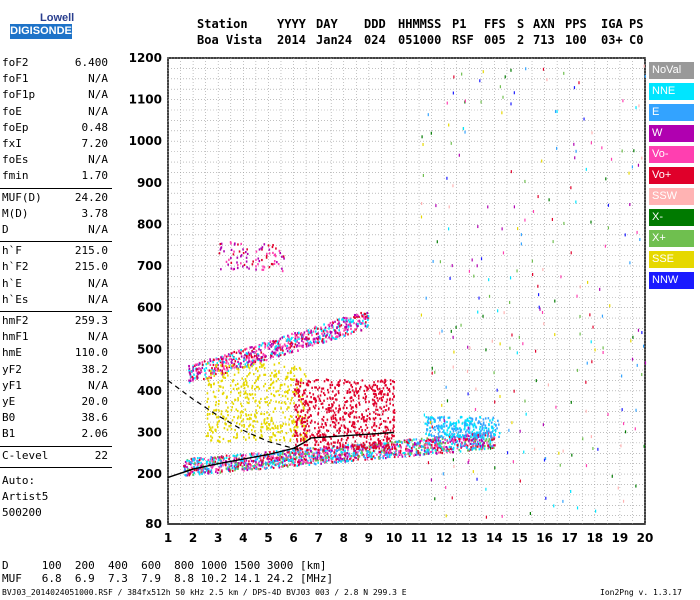 Image resolution: width=700 pixels, height=600 pixels. Describe the element at coordinates (22, 512) in the screenshot. I see `autoscale-info: 500200` at that location.